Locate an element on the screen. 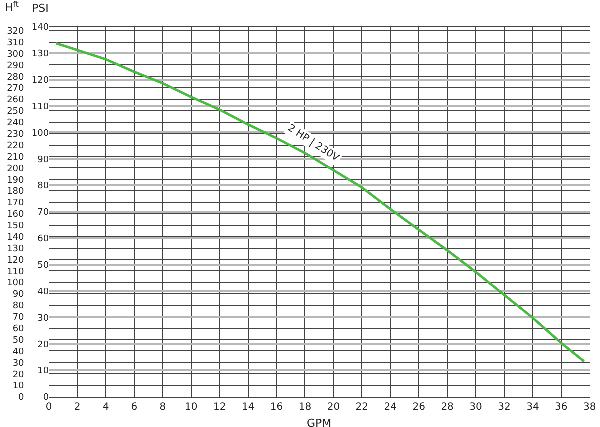 Image resolution: width=600 pixels, height=427 pixels. x-tick-label: 20 is located at coordinates (333, 407).